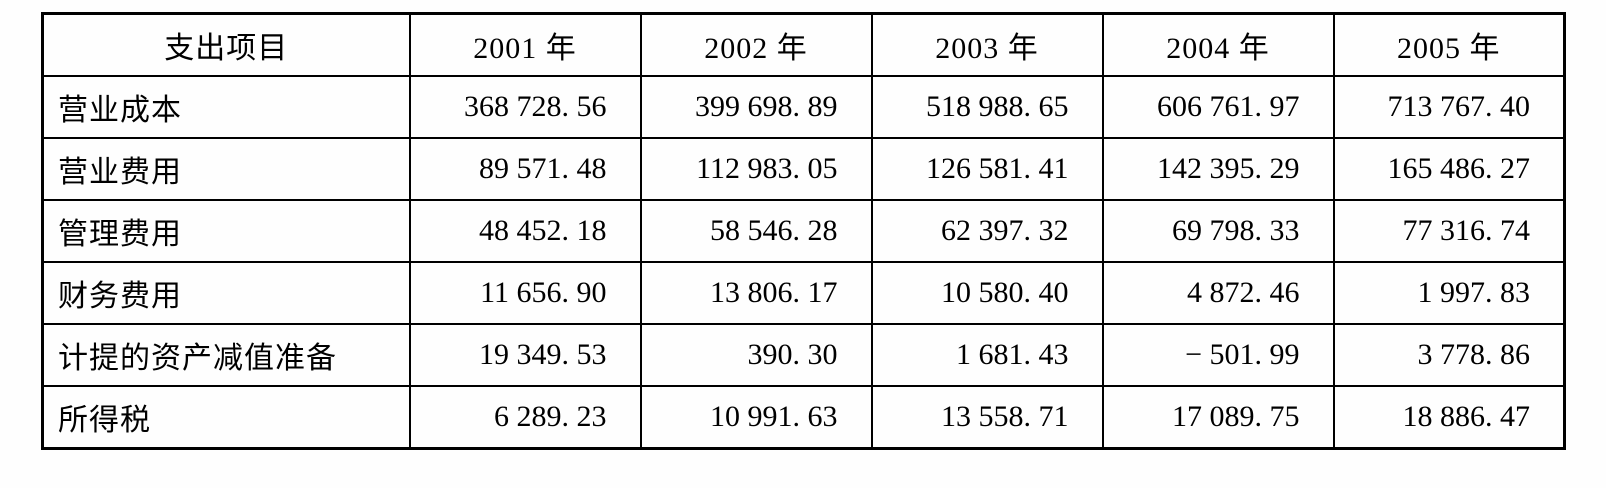 Image resolution: width=1606 pixels, height=488 pixels. What do you see at coordinates (756, 293) in the screenshot?
I see `cell-value: 13 806. 17` at bounding box center [756, 293].